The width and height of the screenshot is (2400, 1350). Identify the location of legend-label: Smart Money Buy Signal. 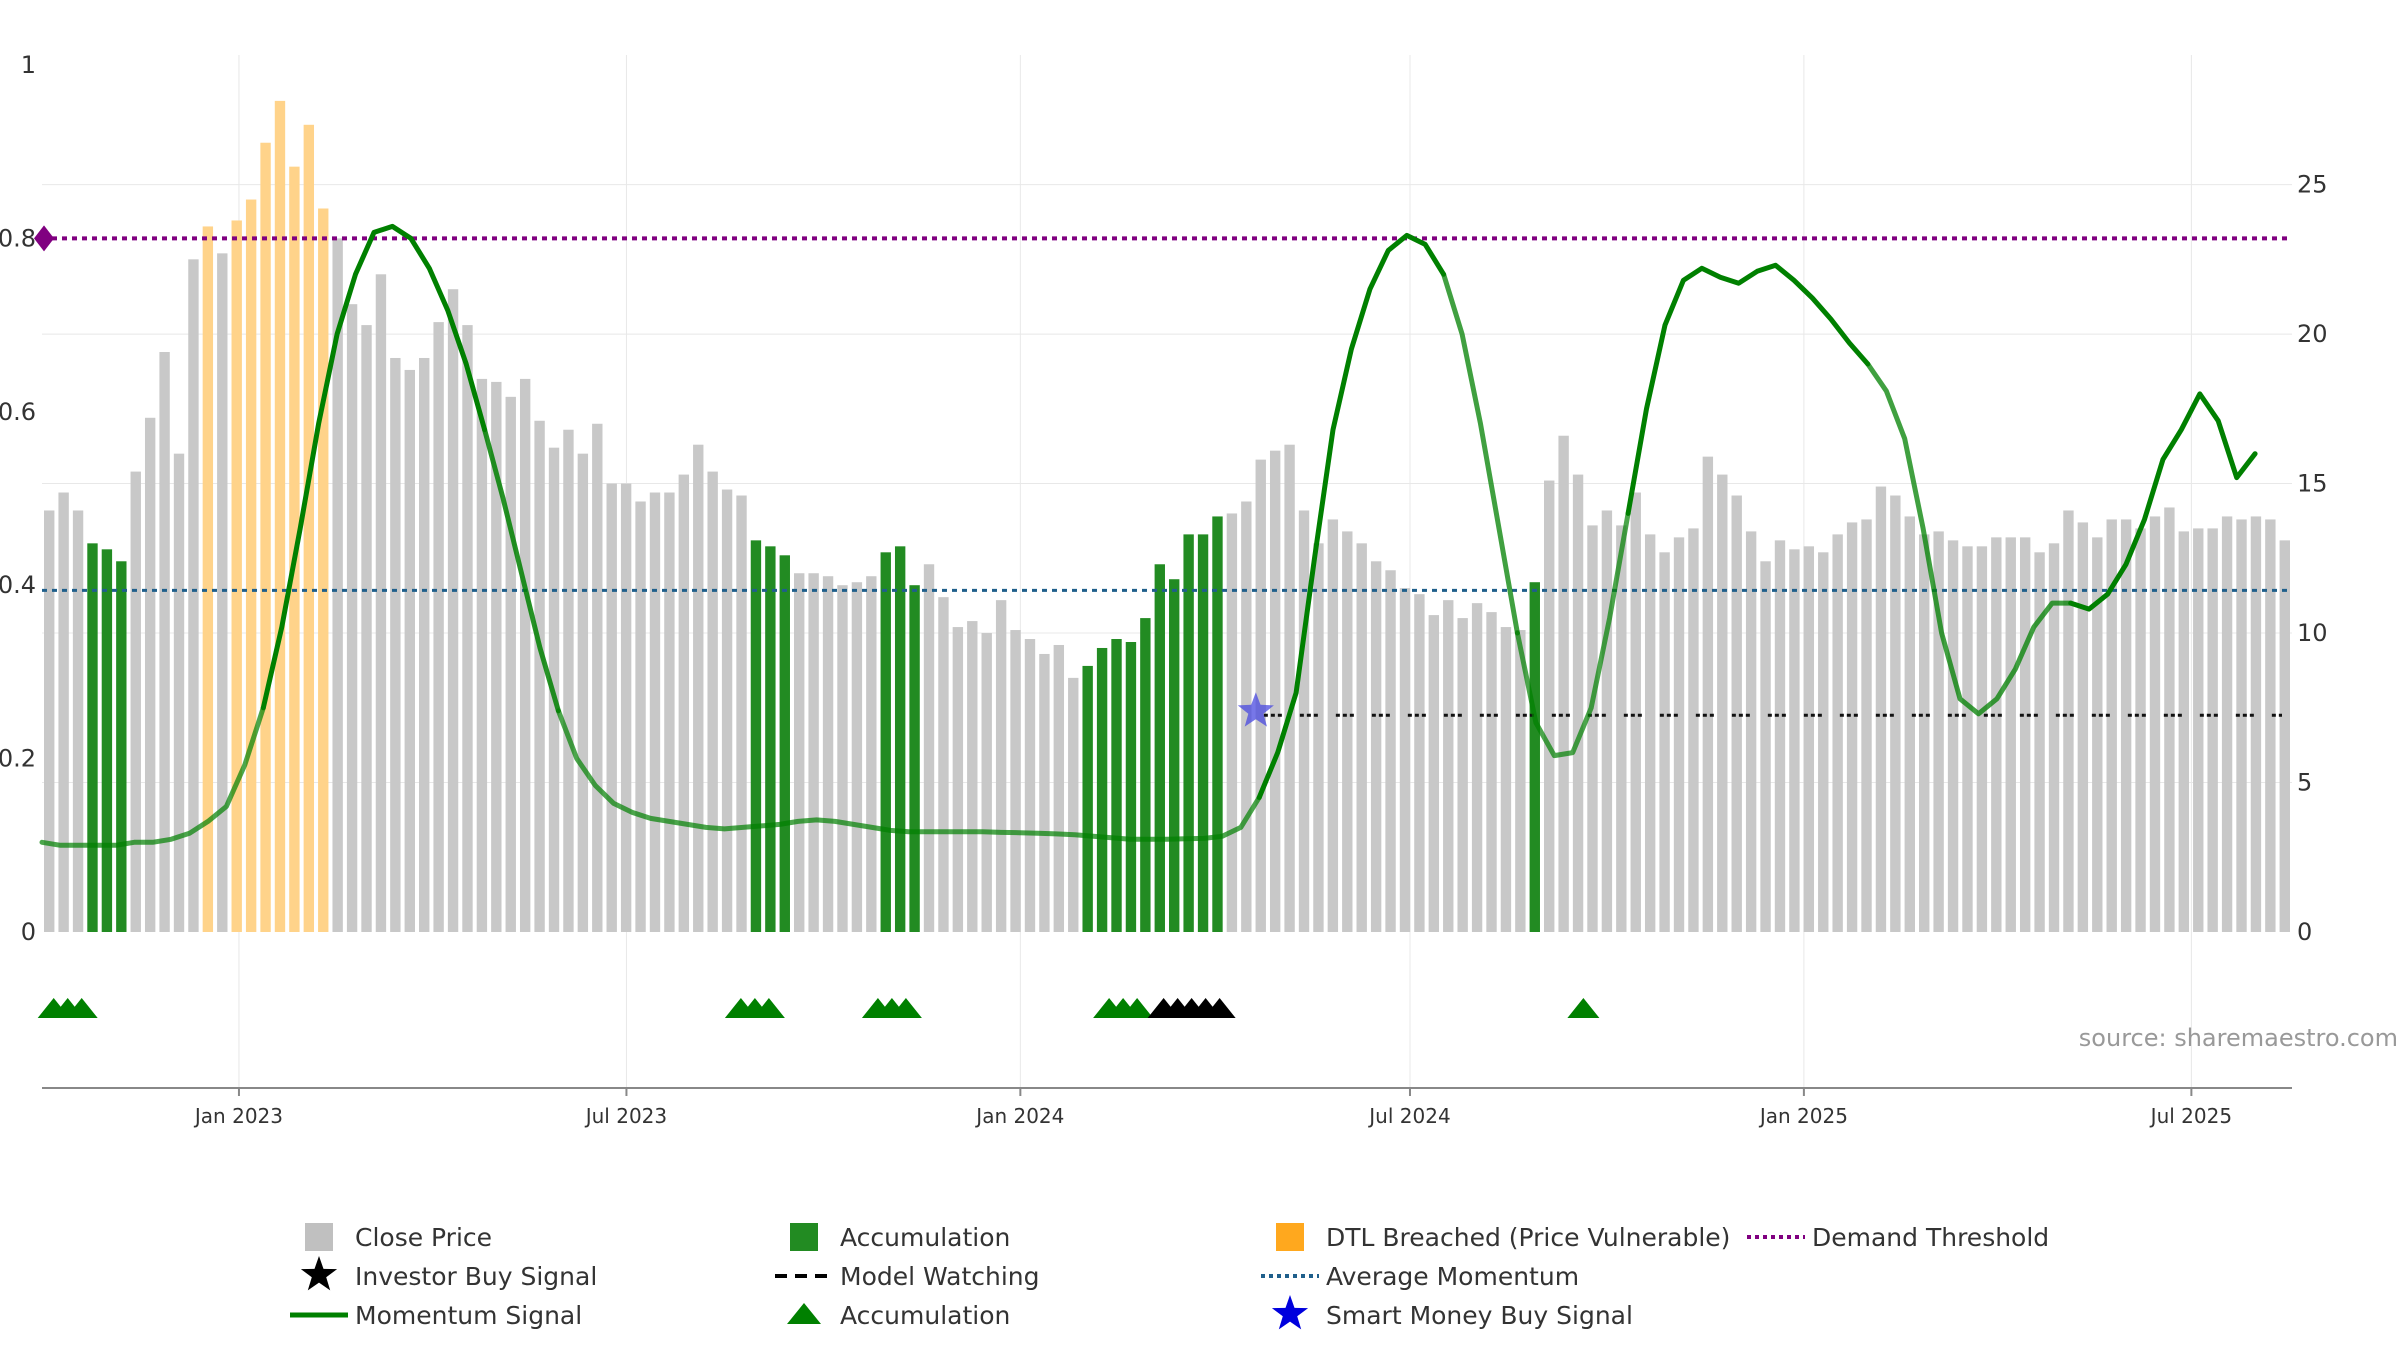
(1479, 1315).